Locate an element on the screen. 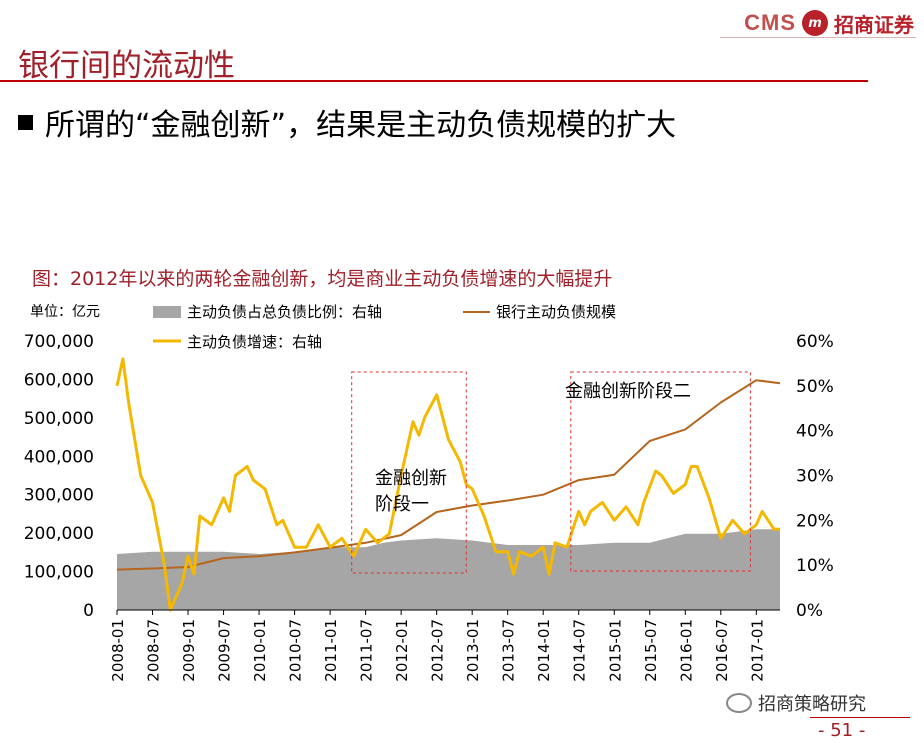 This screenshot has height=743, width=924. x-tick-label: 2016-01 is located at coordinates (686, 650).